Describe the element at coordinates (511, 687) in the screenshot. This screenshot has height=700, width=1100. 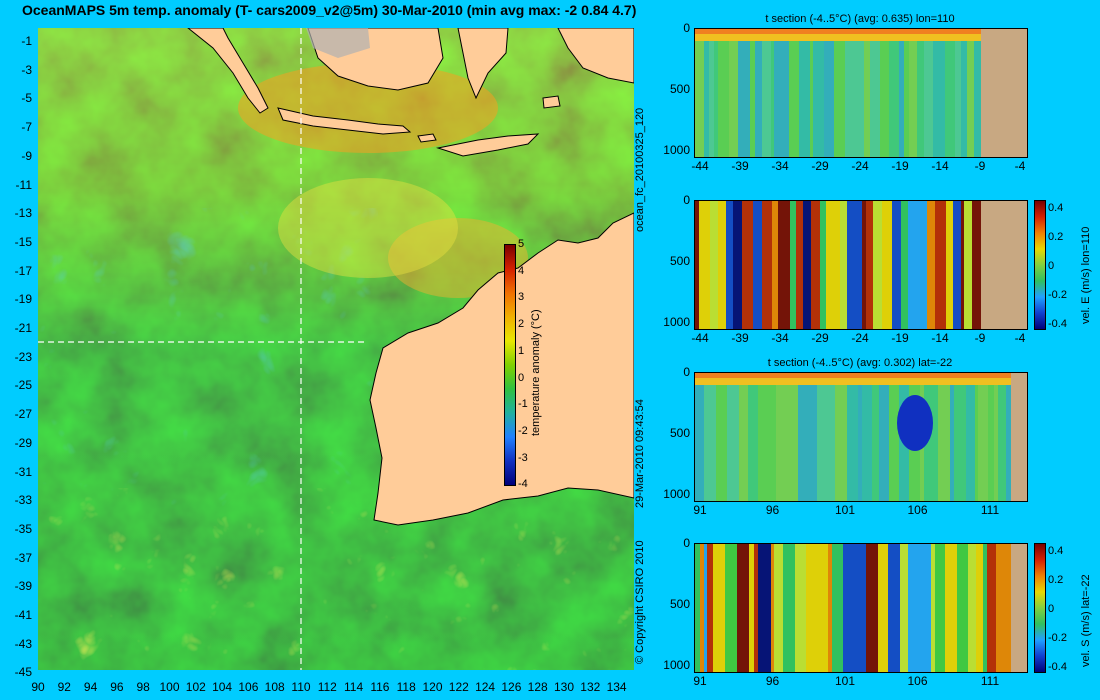
I see `lon-tick-label: 126` at that location.